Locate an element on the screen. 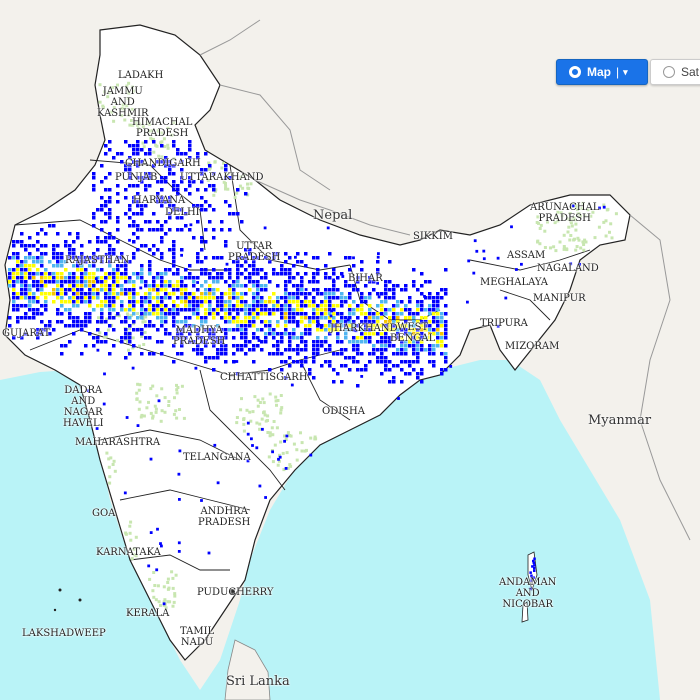 This screenshot has width=700, height=700. map-type-satellite-button: Sat is located at coordinates (675, 72).